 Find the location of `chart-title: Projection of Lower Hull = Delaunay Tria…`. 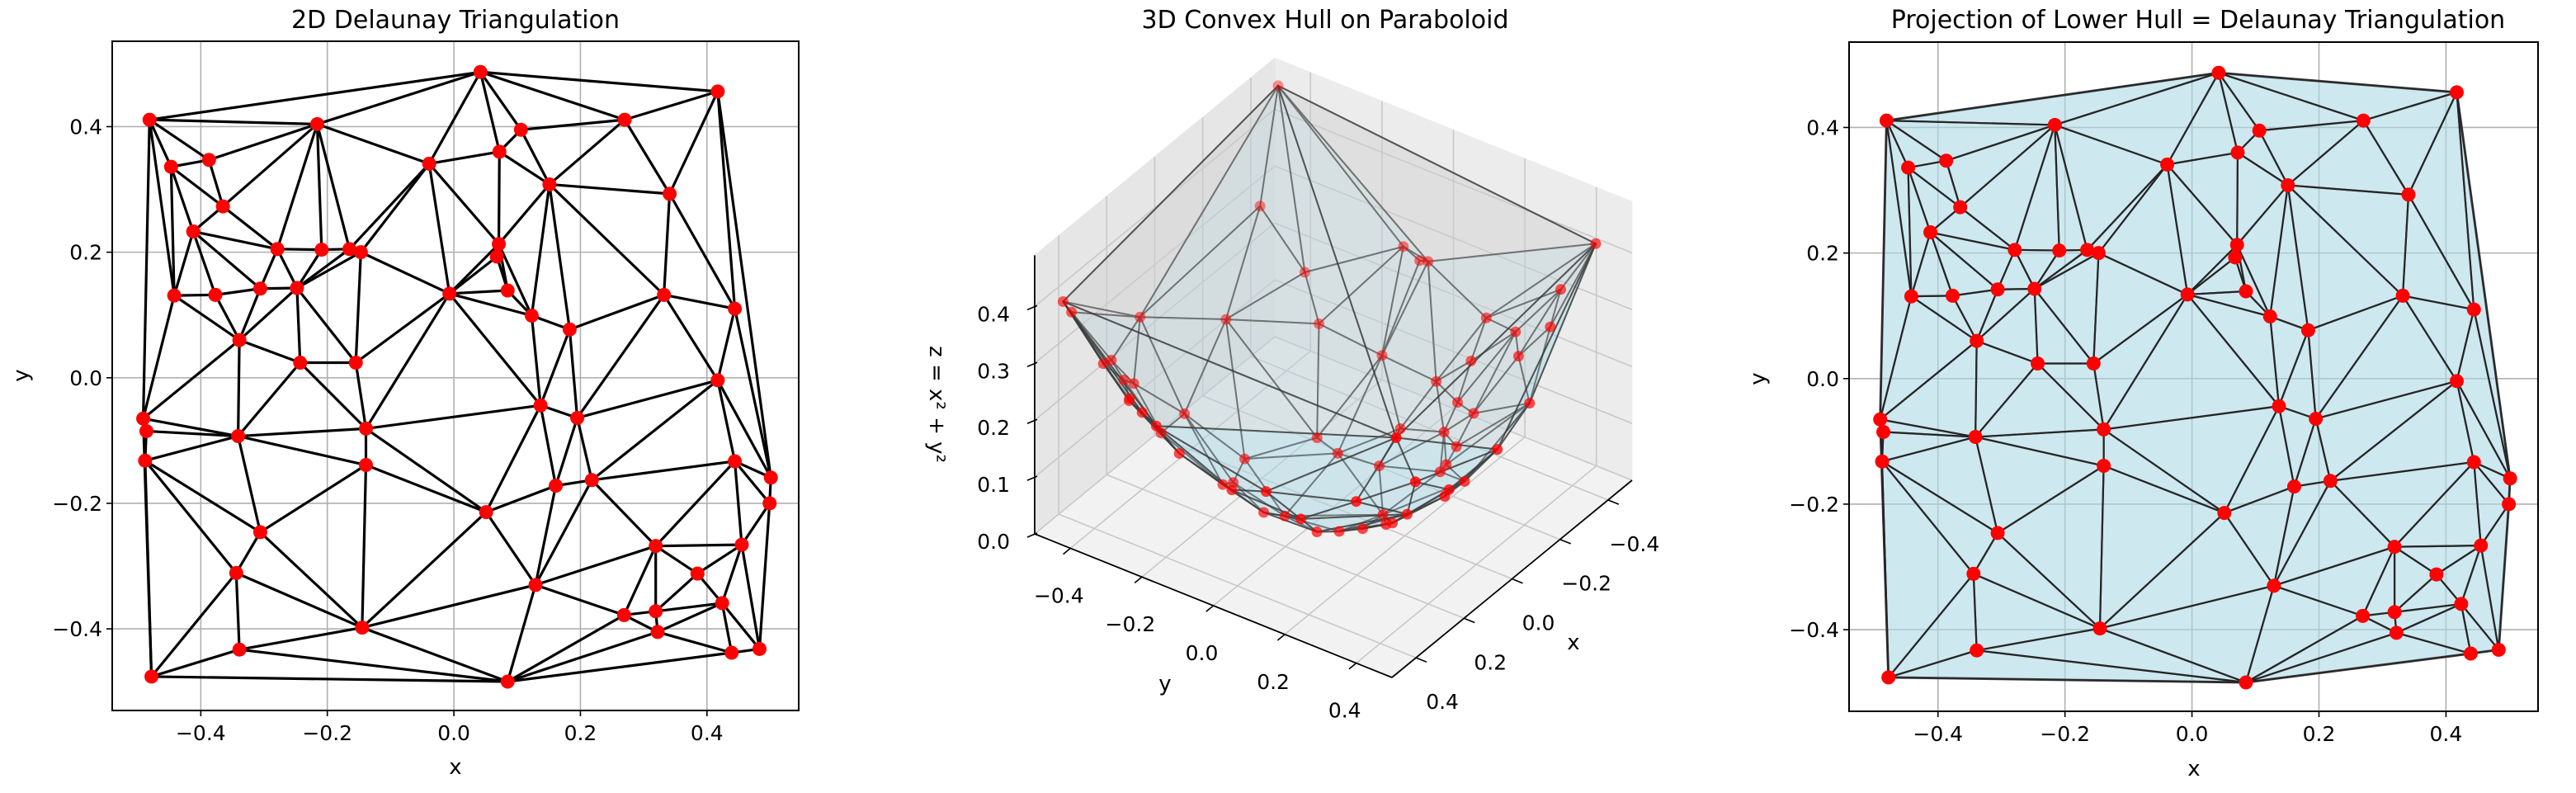

chart-title: Projection of Lower Hull = Delaunay Tria… is located at coordinates (2198, 20).